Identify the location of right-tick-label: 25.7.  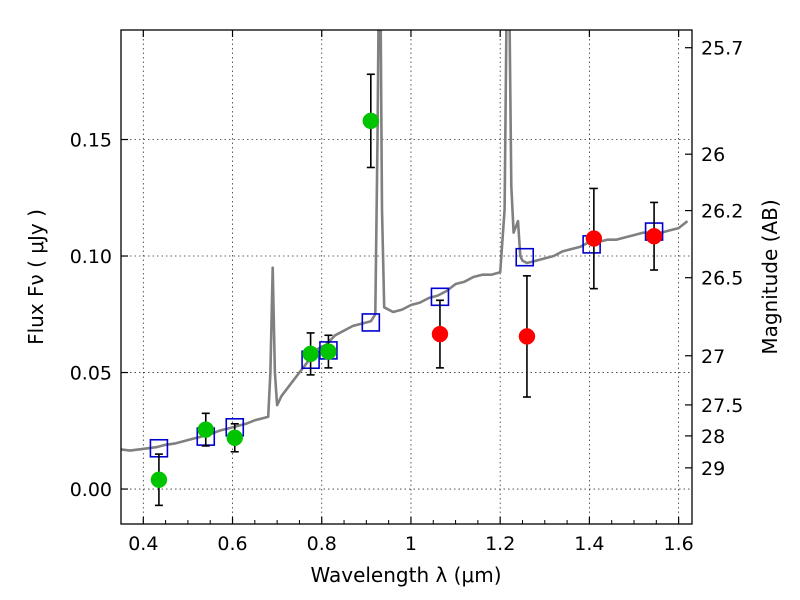
(722, 49).